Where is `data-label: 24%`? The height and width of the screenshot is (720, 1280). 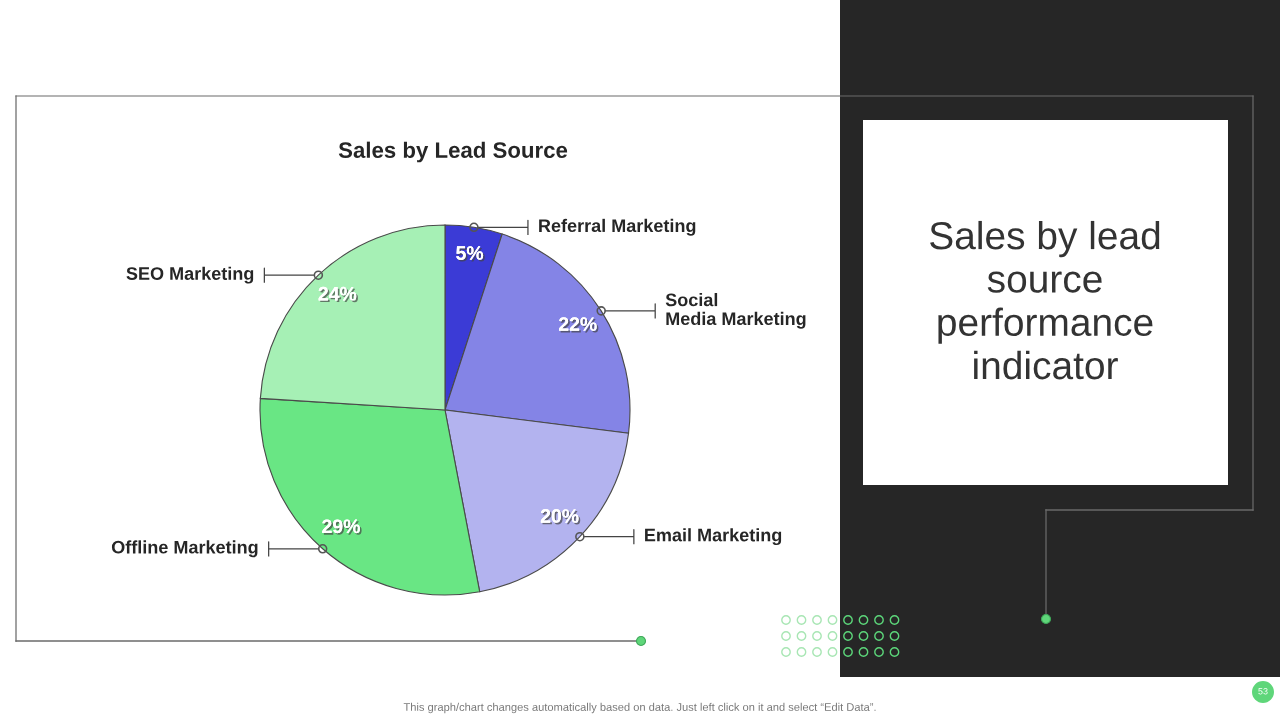 data-label: 24% is located at coordinates (338, 294).